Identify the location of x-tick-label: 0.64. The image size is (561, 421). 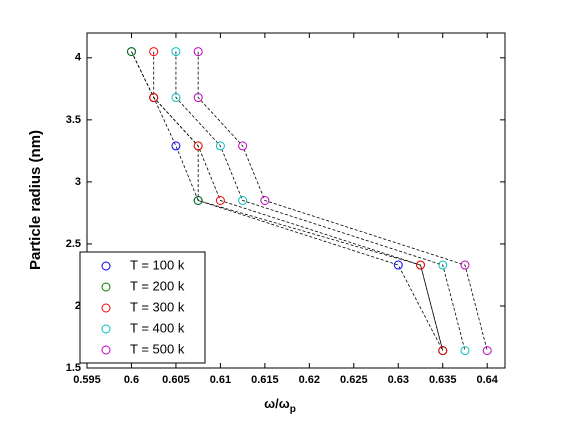
(488, 380).